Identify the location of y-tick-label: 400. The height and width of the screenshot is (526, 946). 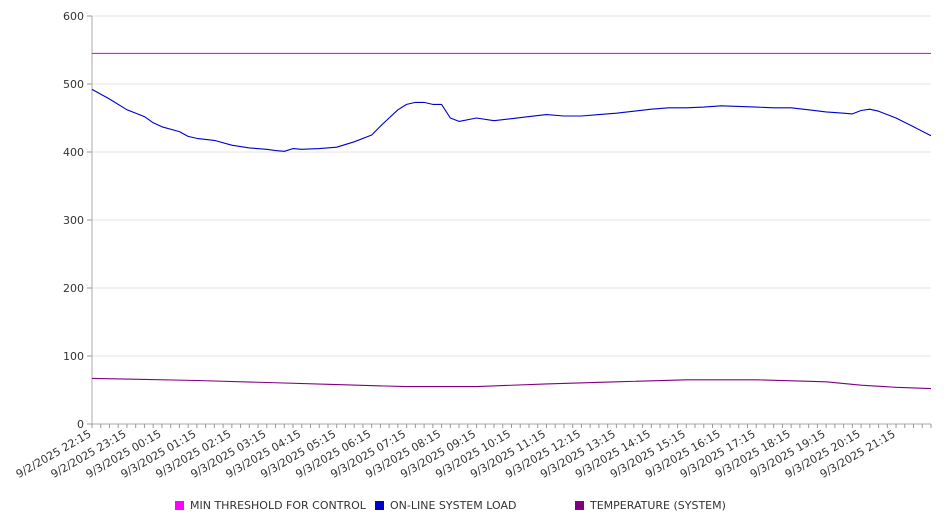
(73, 152).